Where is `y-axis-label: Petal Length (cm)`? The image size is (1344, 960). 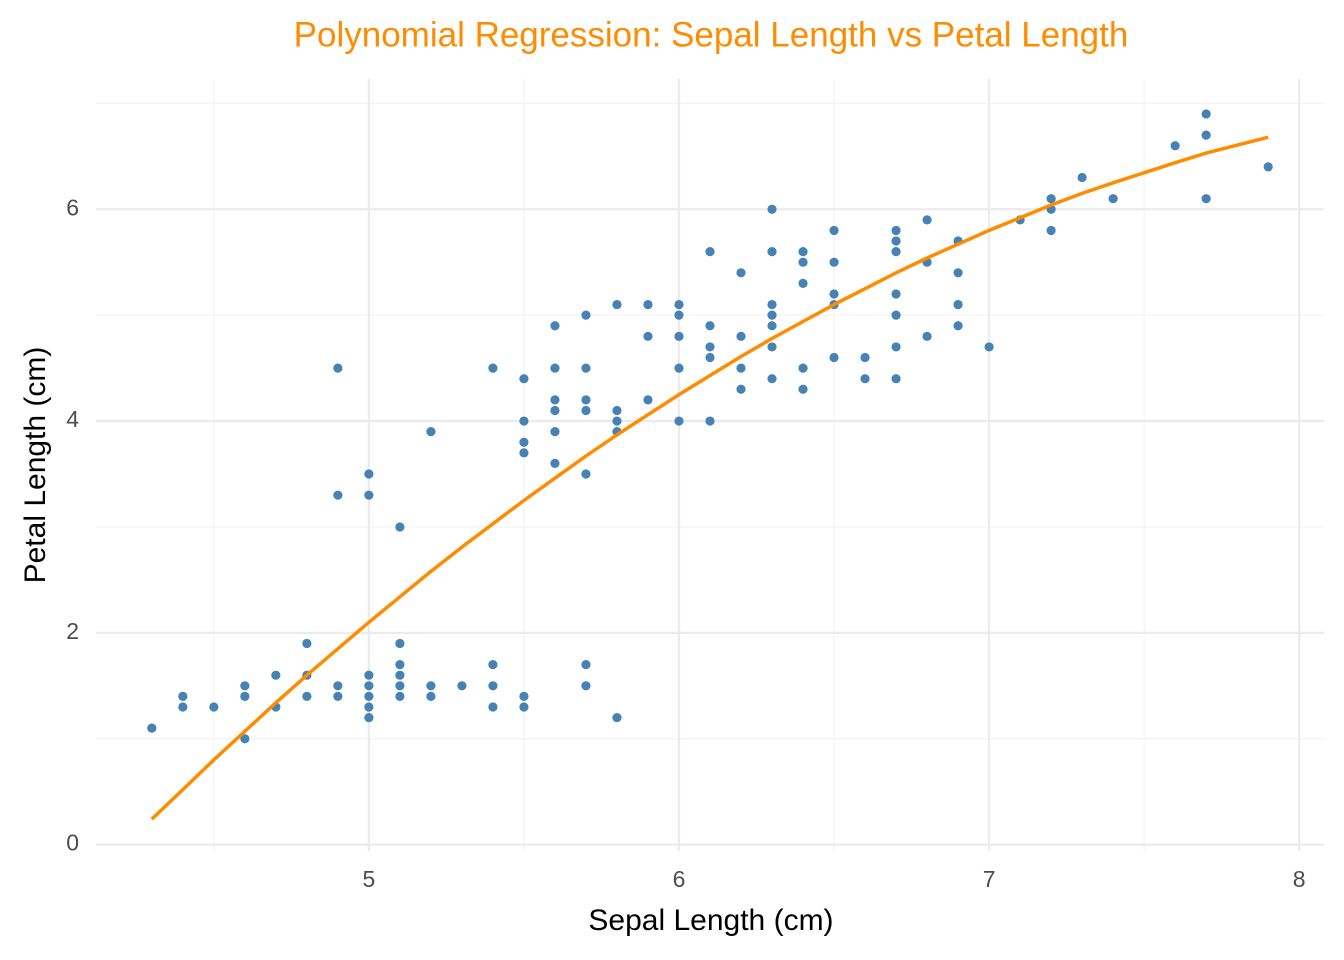
y-axis-label: Petal Length (cm) is located at coordinates (35, 465).